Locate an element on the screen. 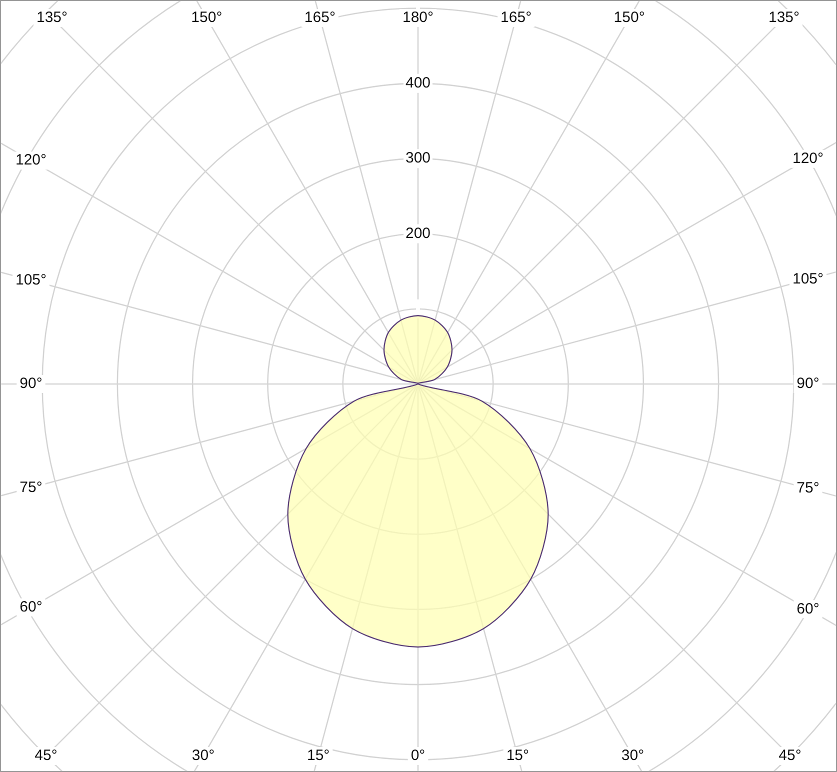 This screenshot has height=772, width=837. y-tick-label: 300 is located at coordinates (417, 157).